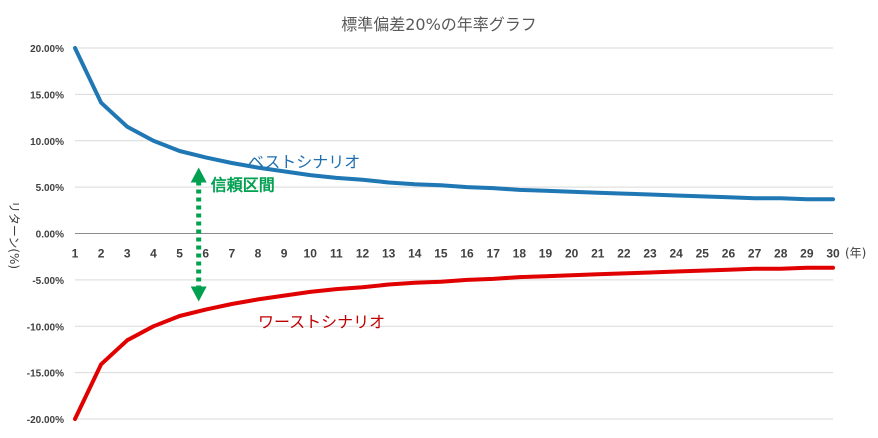  What do you see at coordinates (50, 188) in the screenshot?
I see `y-tick-label: 5.00%` at bounding box center [50, 188].